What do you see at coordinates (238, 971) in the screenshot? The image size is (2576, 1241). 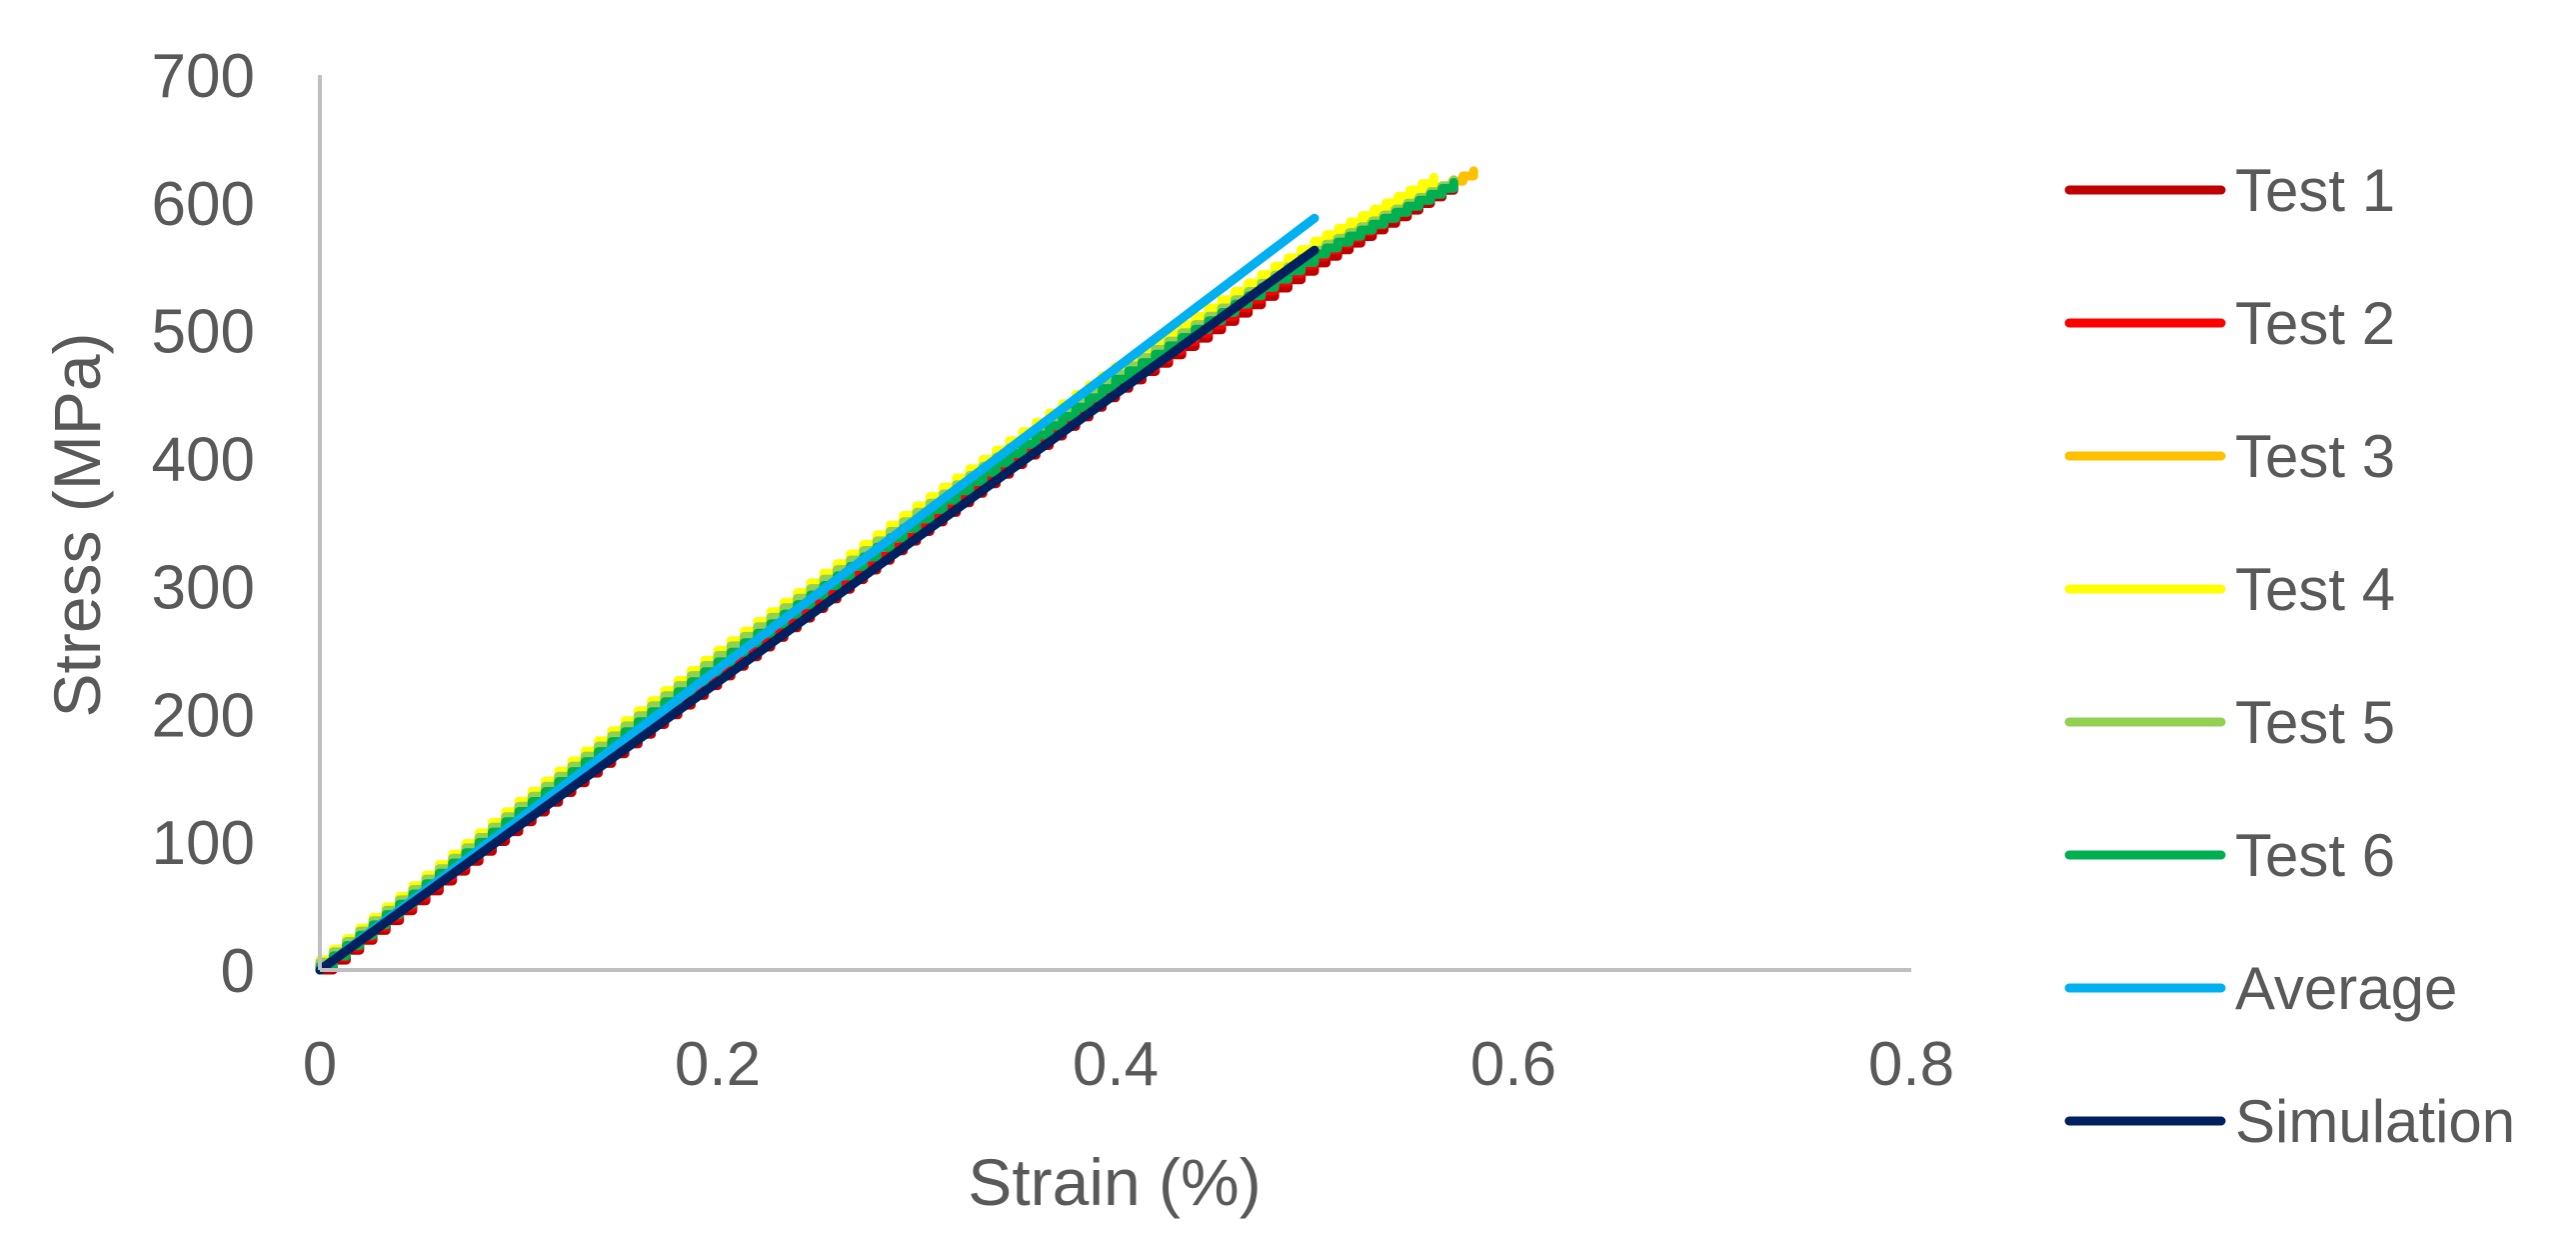 I see `y-tick-label: 0` at bounding box center [238, 971].